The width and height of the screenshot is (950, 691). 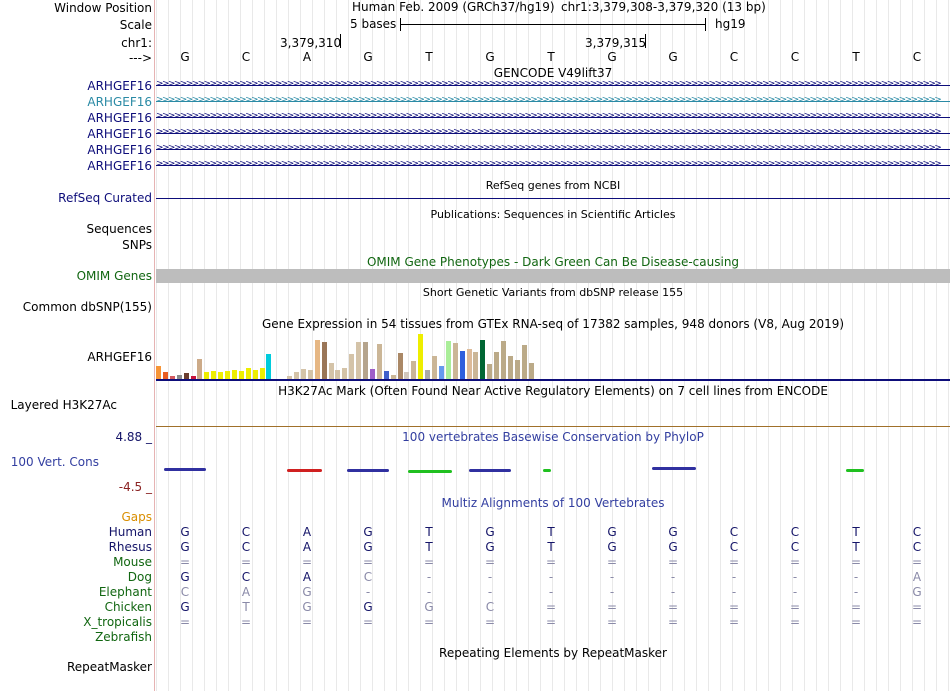 What do you see at coordinates (109, 667) in the screenshot?
I see `repeatmasker-label: RepeatMasker` at bounding box center [109, 667].